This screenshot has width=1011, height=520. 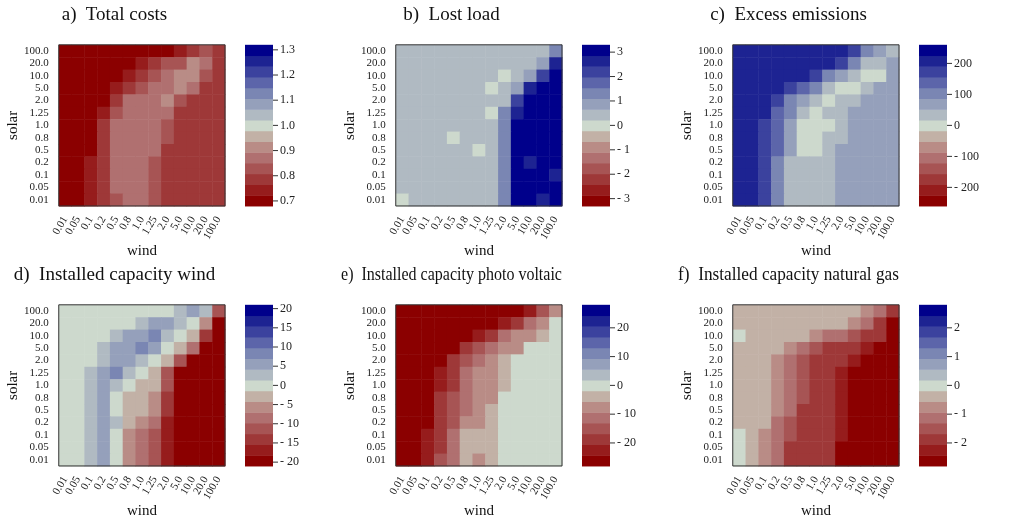 What do you see at coordinates (283, 365) in the screenshot?
I see `color-bar-label: 5` at bounding box center [283, 365].